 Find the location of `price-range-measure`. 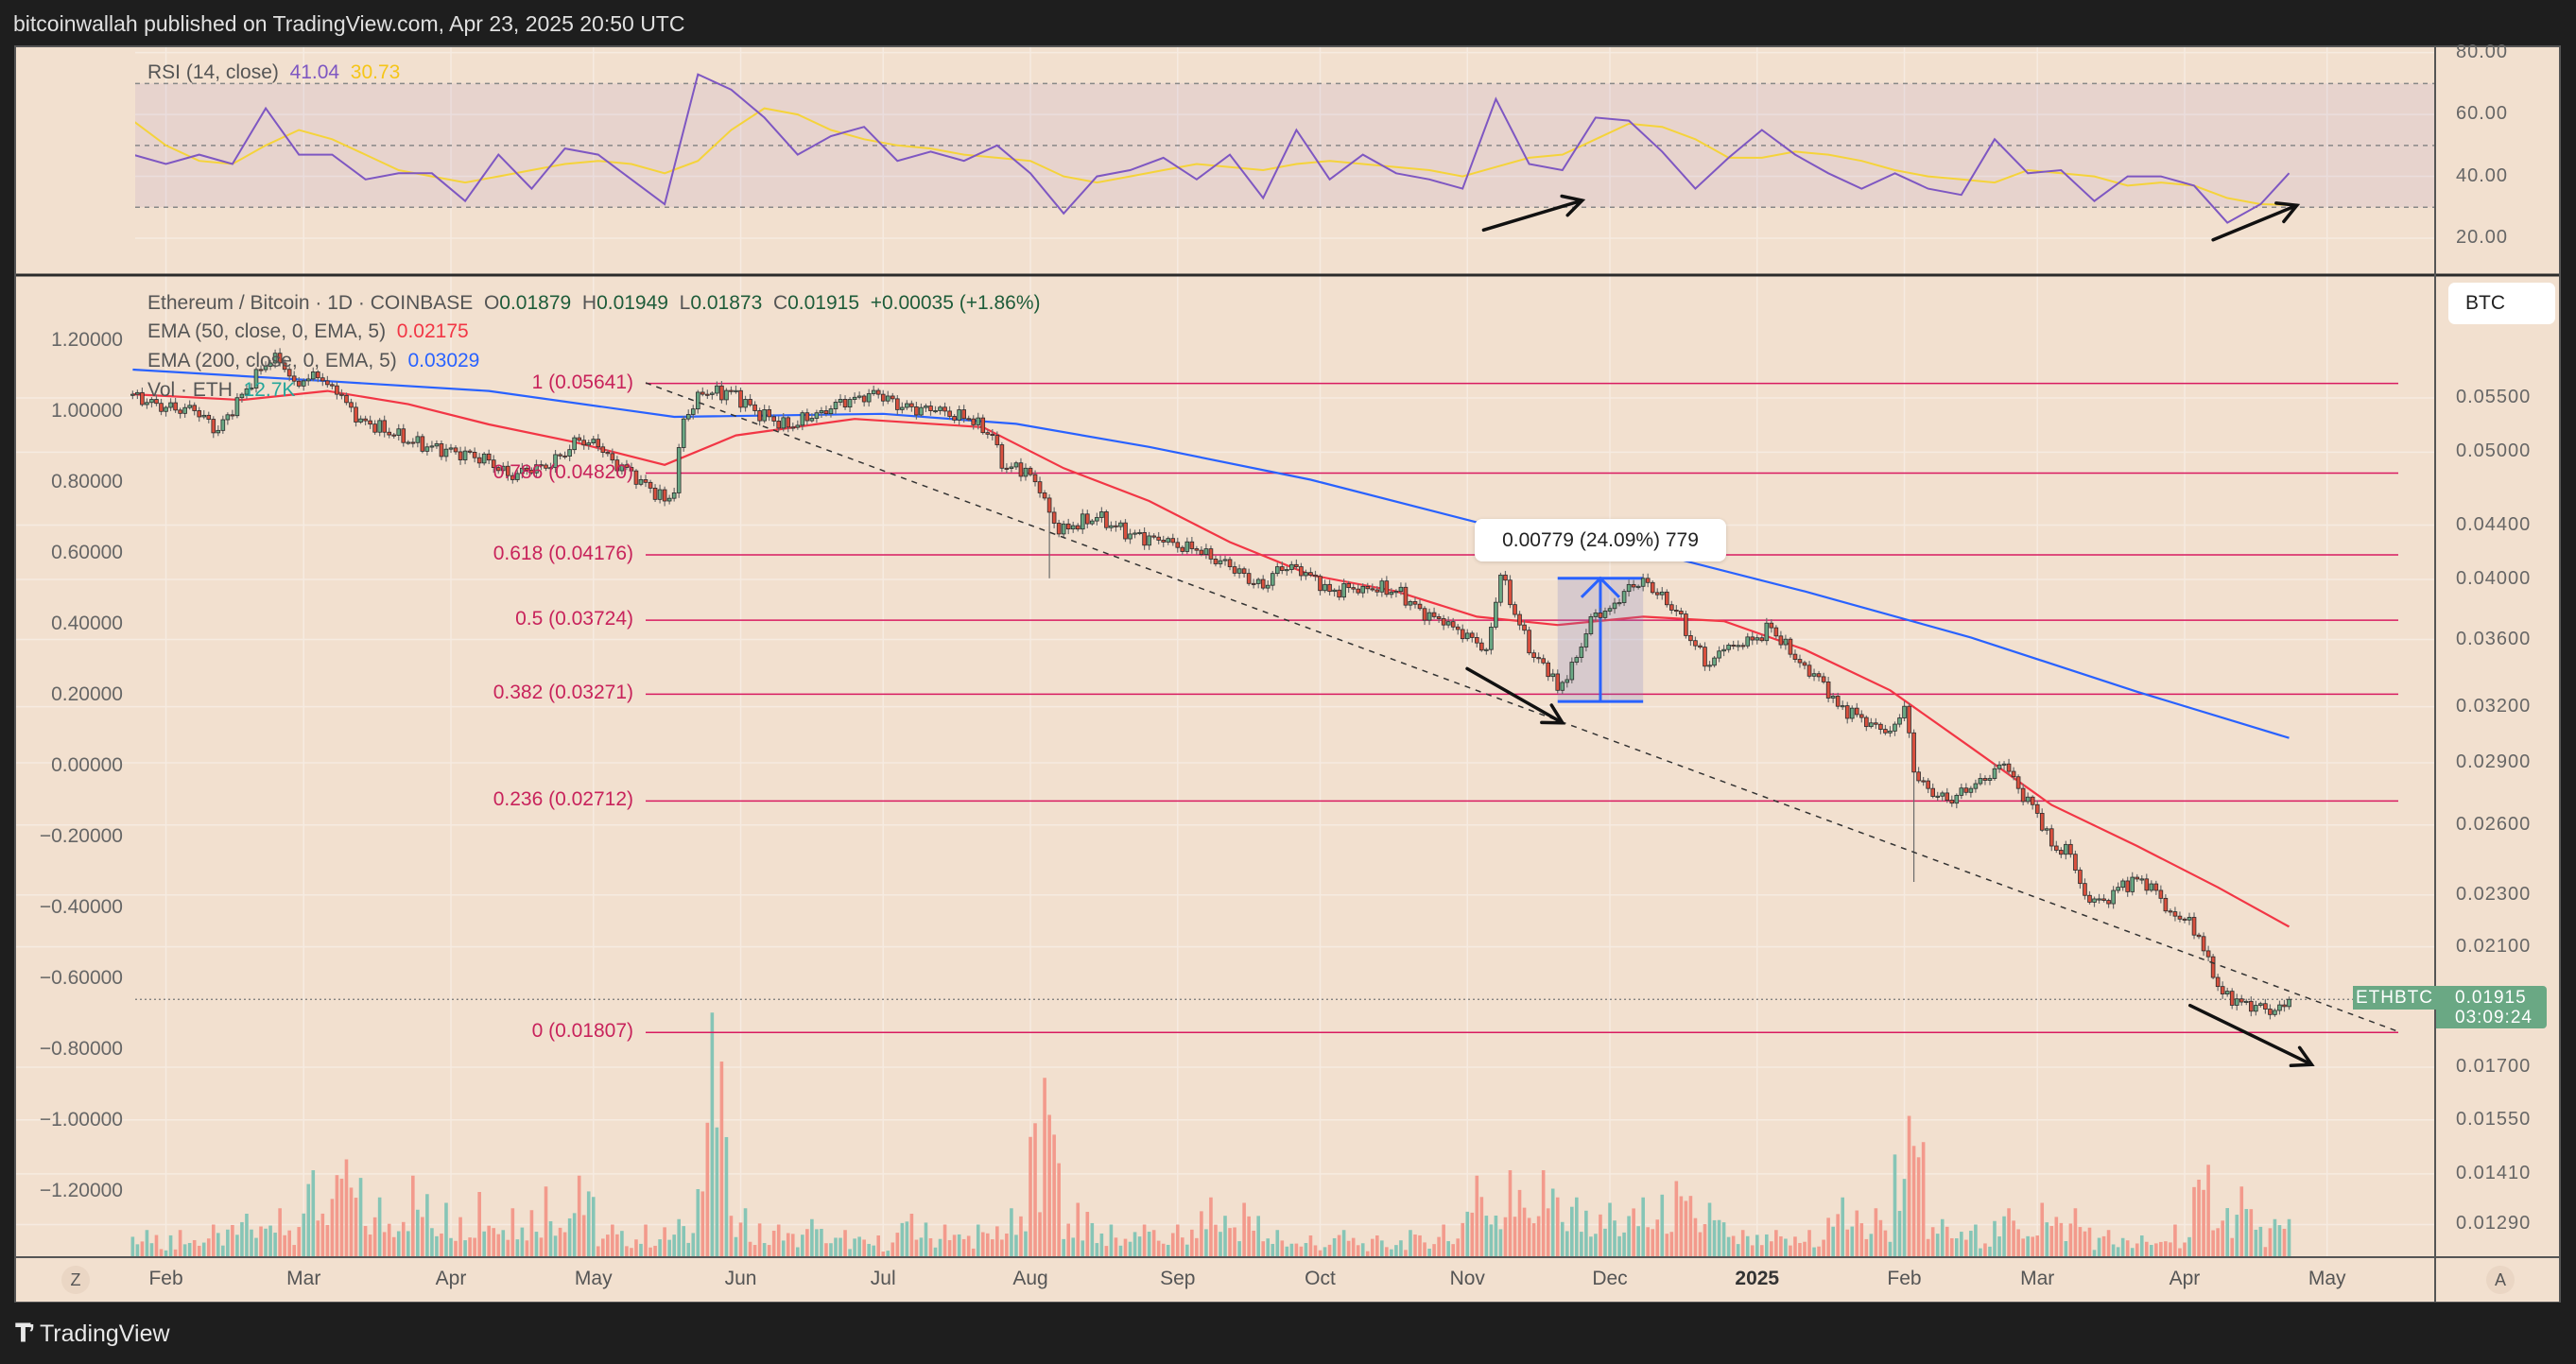

price-range-measure is located at coordinates (1600, 639).